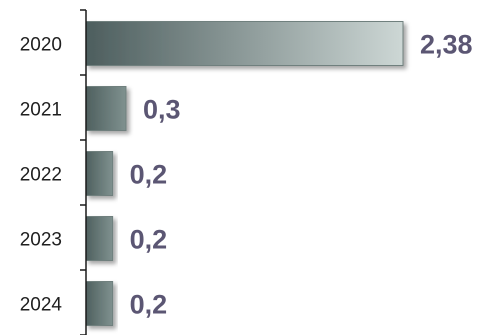 The width and height of the screenshot is (483, 335). I want to click on value-label-2024: 0,2, so click(149, 305).